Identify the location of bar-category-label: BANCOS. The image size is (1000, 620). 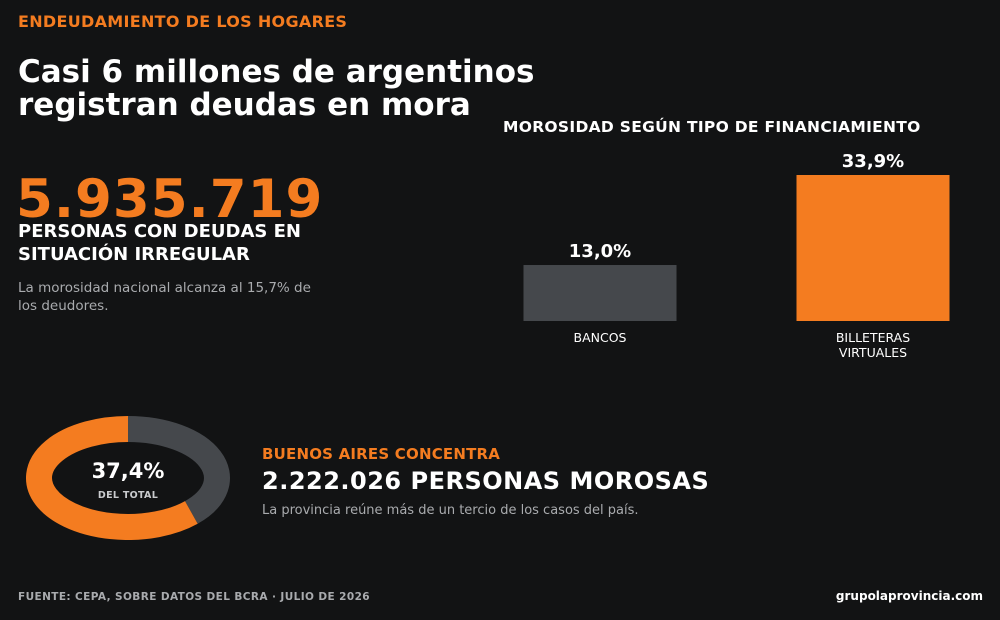
(600, 337).